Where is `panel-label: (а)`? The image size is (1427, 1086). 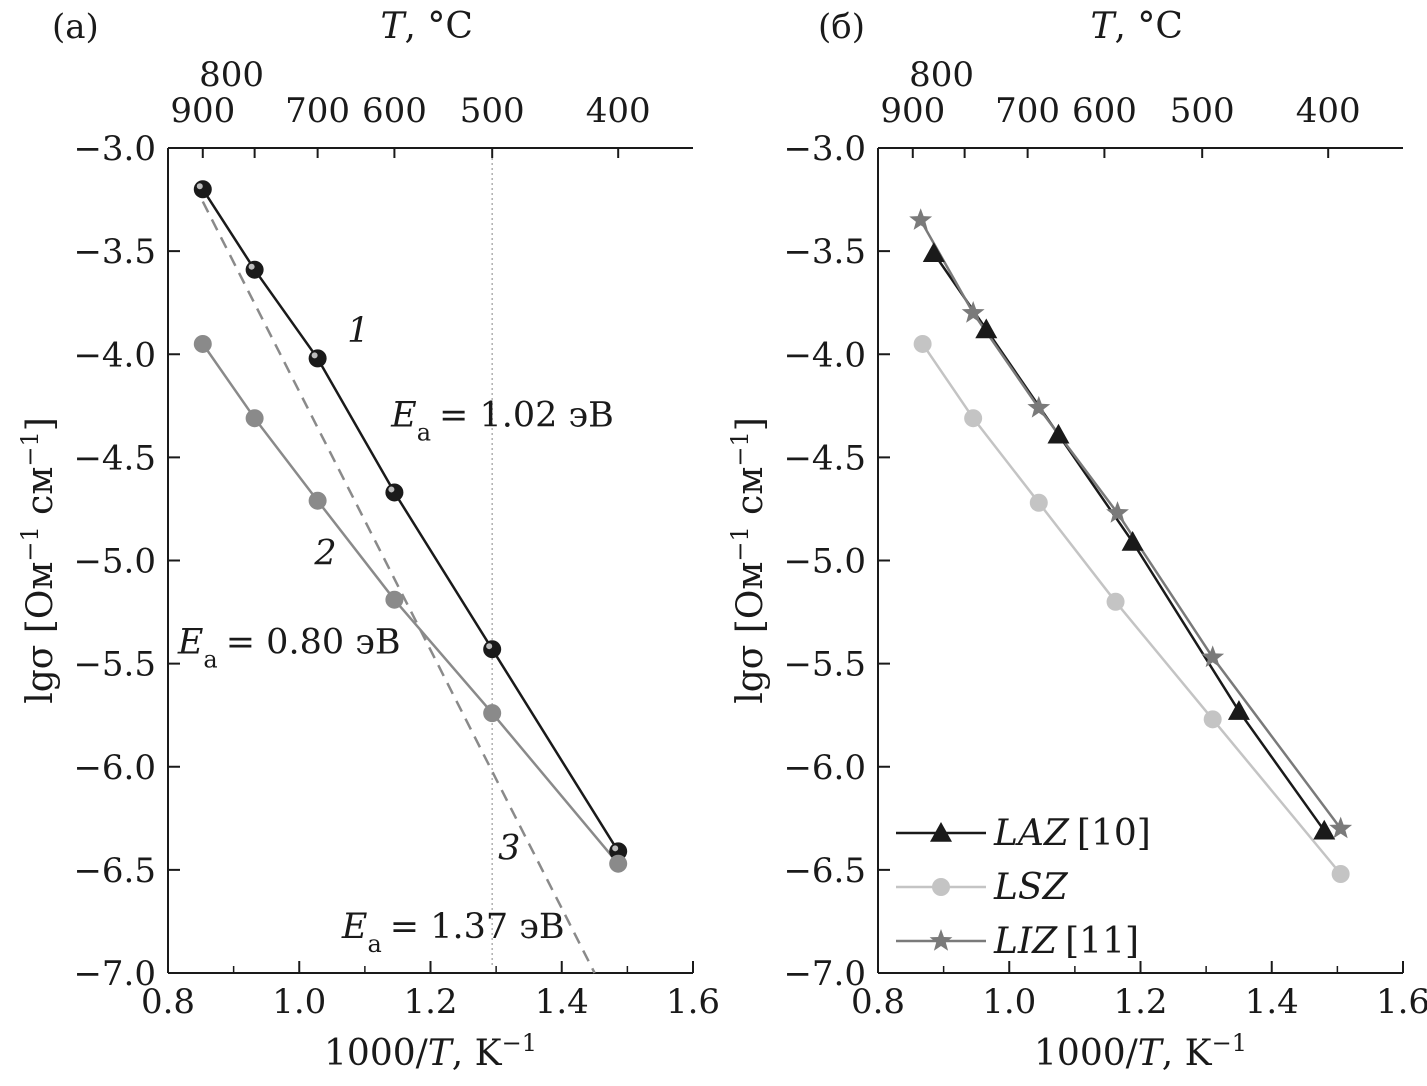 panel-label: (а) is located at coordinates (75, 27).